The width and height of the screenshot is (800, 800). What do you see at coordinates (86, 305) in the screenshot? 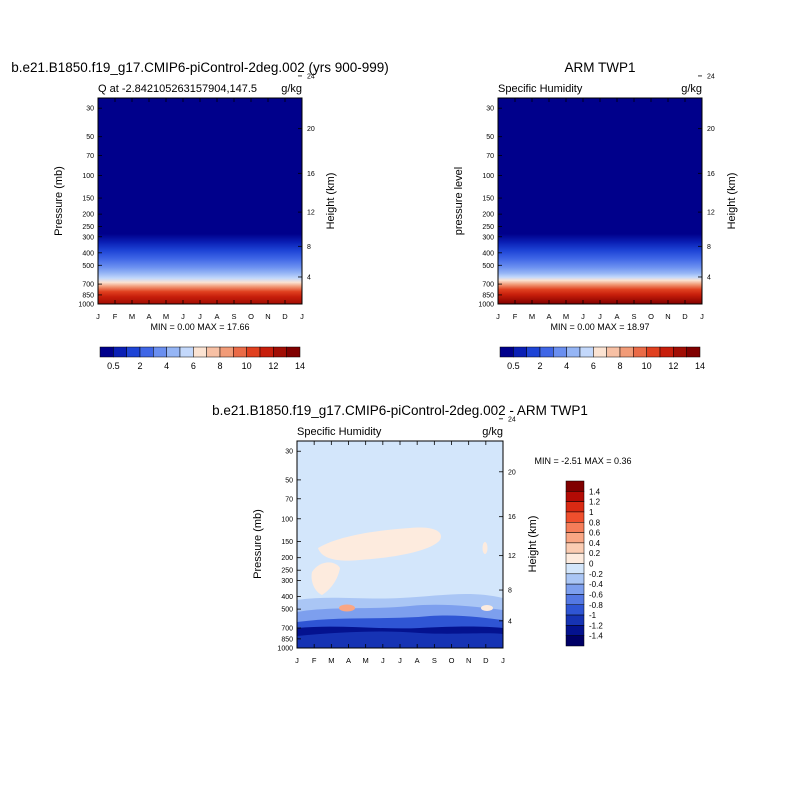
I see `pressure-tick-label: 1000` at bounding box center [86, 305].